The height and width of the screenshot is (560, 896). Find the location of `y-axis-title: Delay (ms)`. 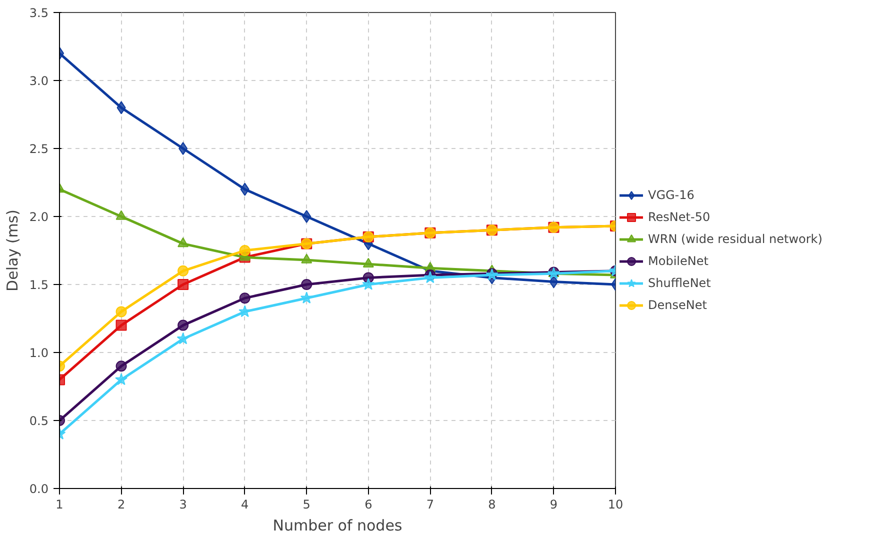

y-axis-title: Delay (ms) is located at coordinates (12, 251).